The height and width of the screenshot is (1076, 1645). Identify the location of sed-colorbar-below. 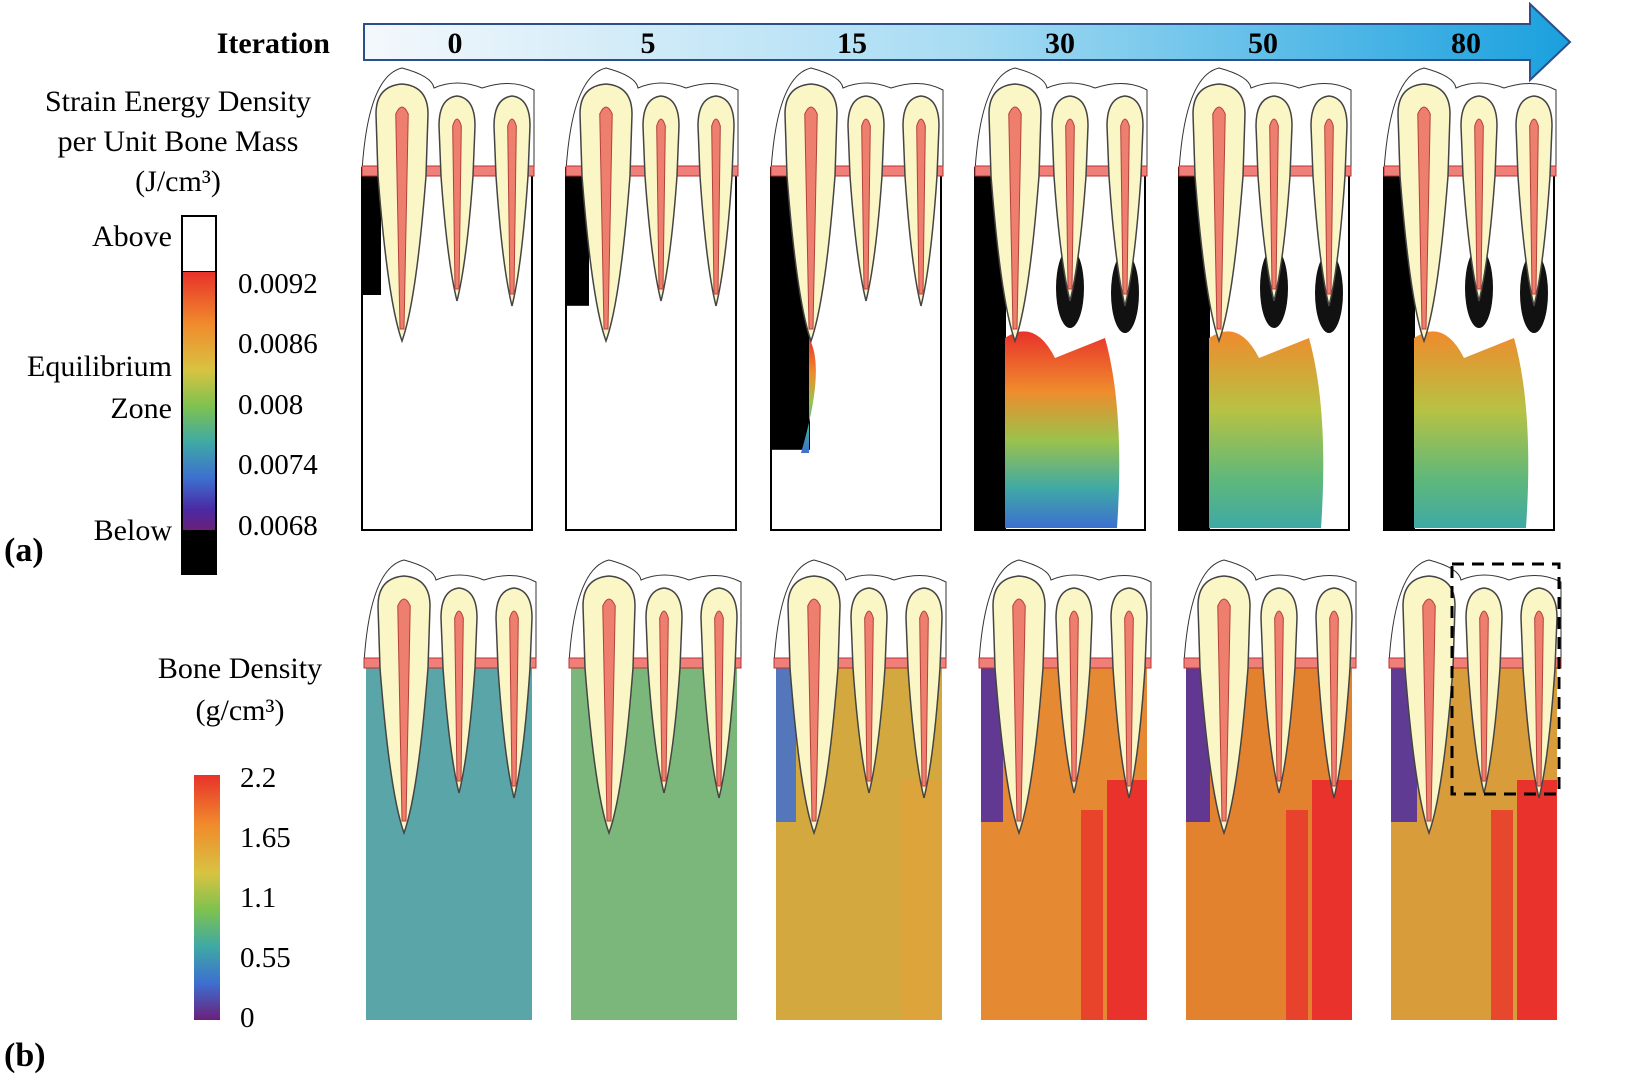
(199, 552).